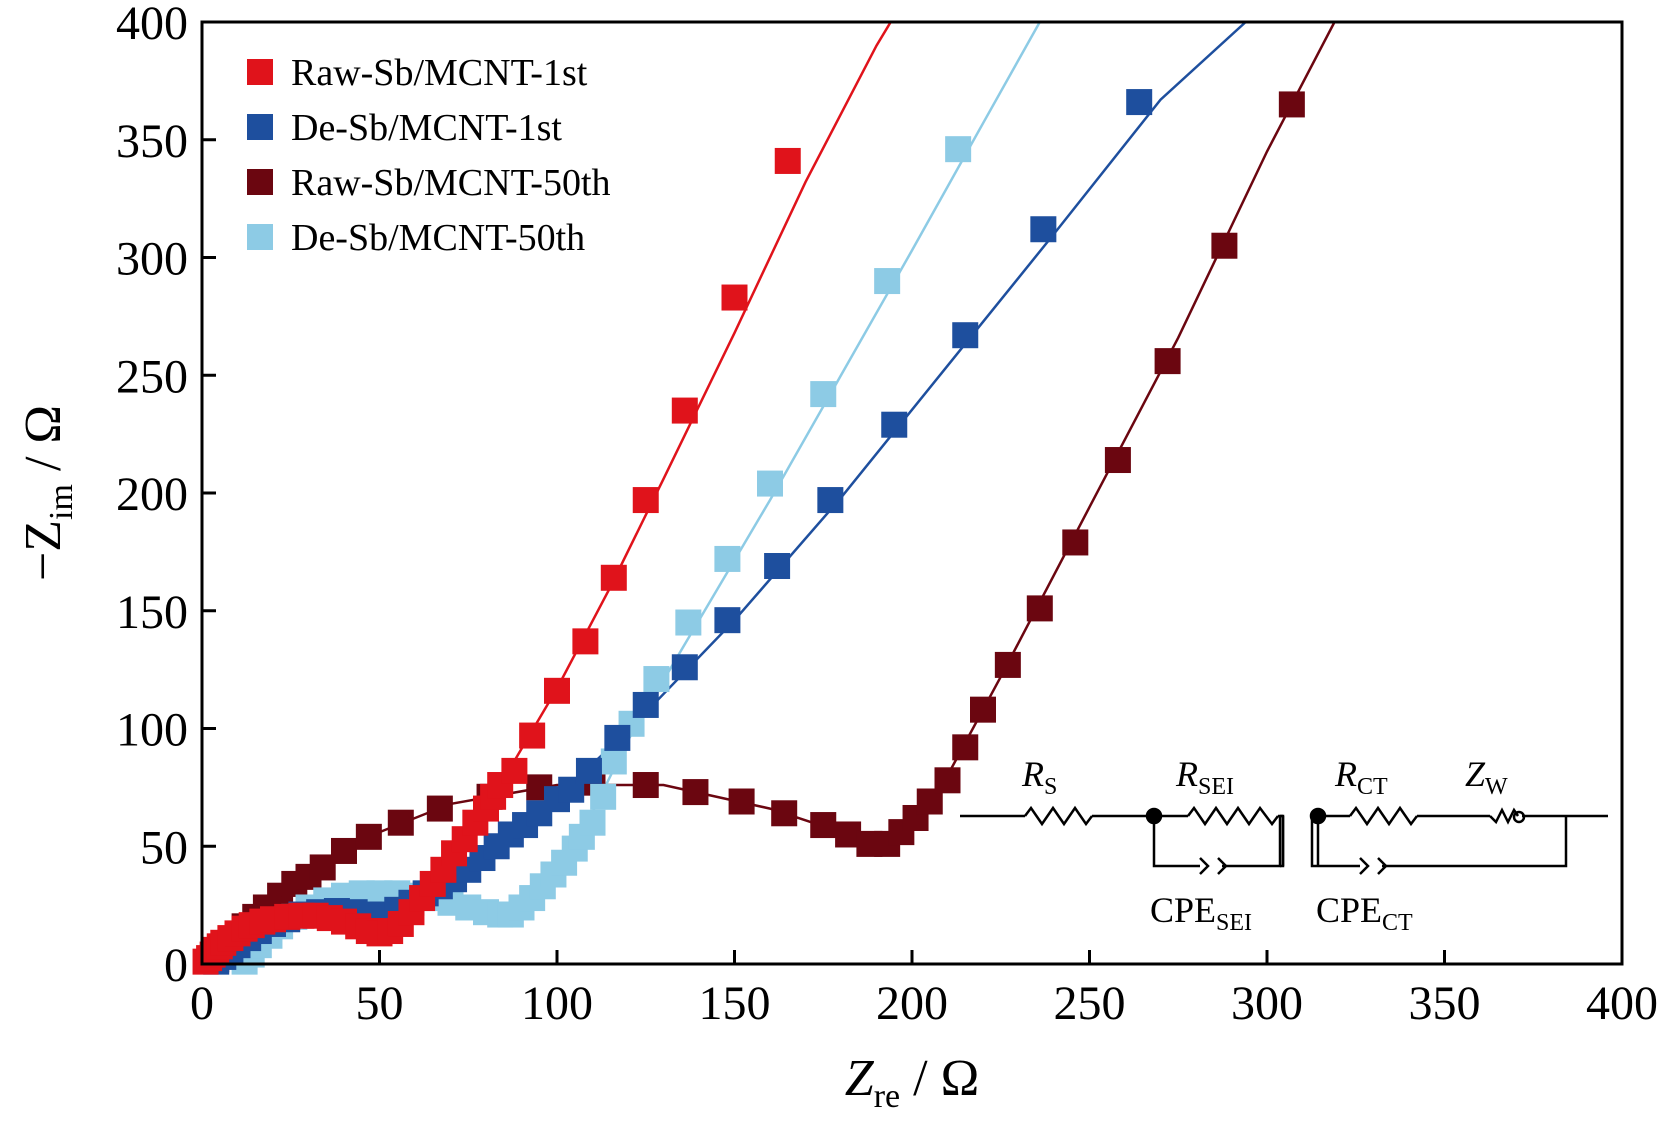 Image resolution: width=1670 pixels, height=1122 pixels. What do you see at coordinates (43, 550) in the screenshot?
I see `y-axis-title-main: −Z` at bounding box center [43, 550].